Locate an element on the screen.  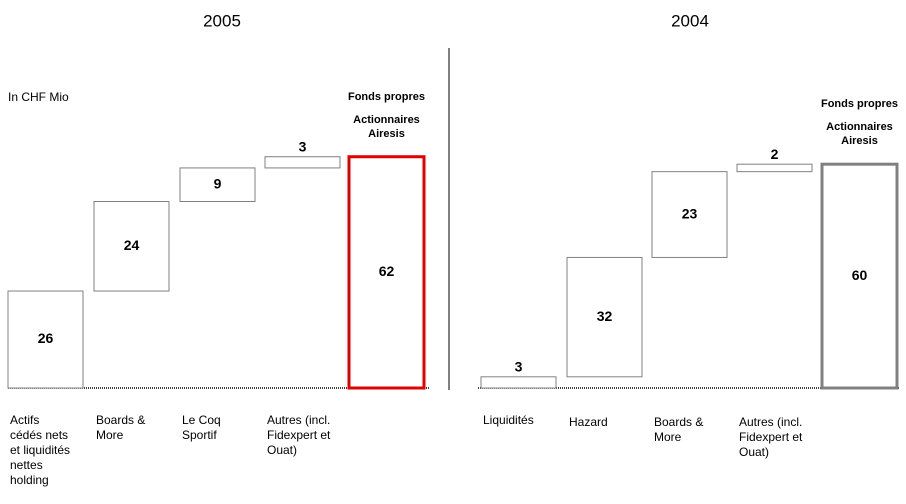
category-label: Hazard is located at coordinates (588, 422).